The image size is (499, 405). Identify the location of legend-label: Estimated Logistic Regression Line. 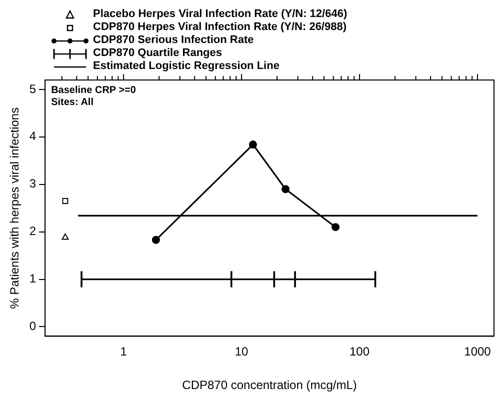
(186, 66).